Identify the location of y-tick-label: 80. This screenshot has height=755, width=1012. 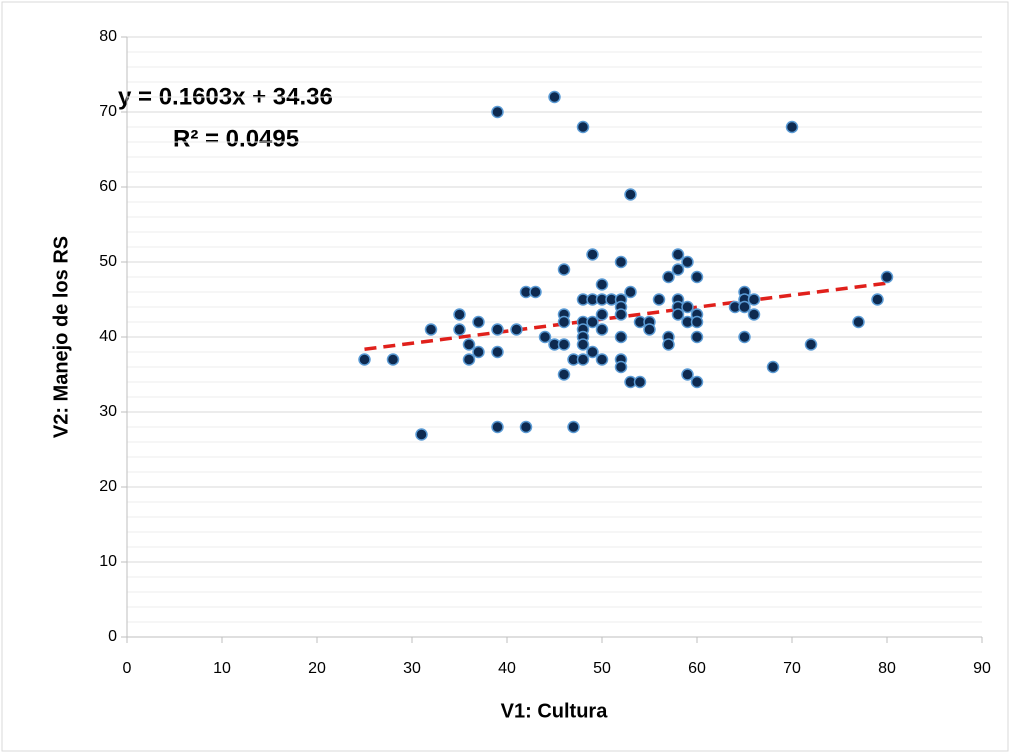
(108, 36).